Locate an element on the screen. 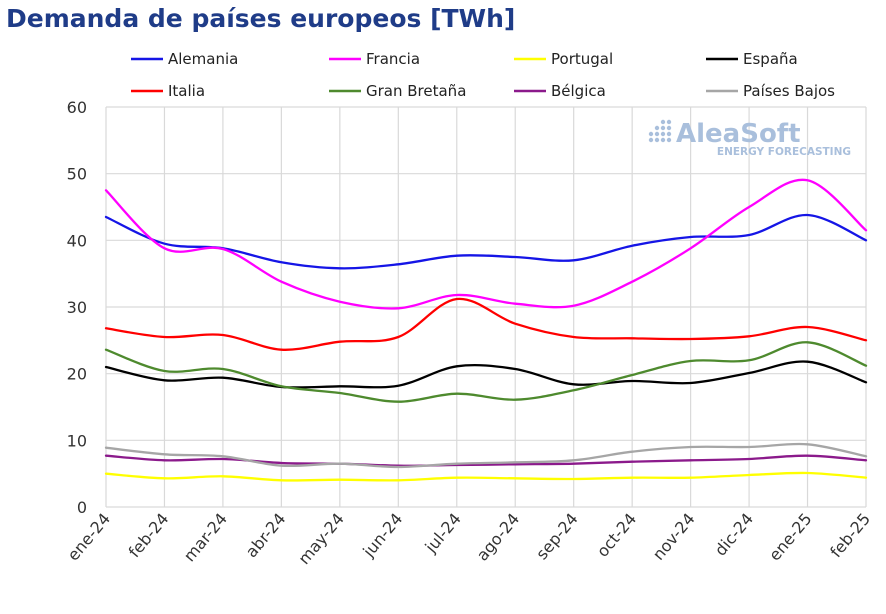 The height and width of the screenshot is (614, 886). x-tick-label: jul-24 is located at coordinates (443, 533).